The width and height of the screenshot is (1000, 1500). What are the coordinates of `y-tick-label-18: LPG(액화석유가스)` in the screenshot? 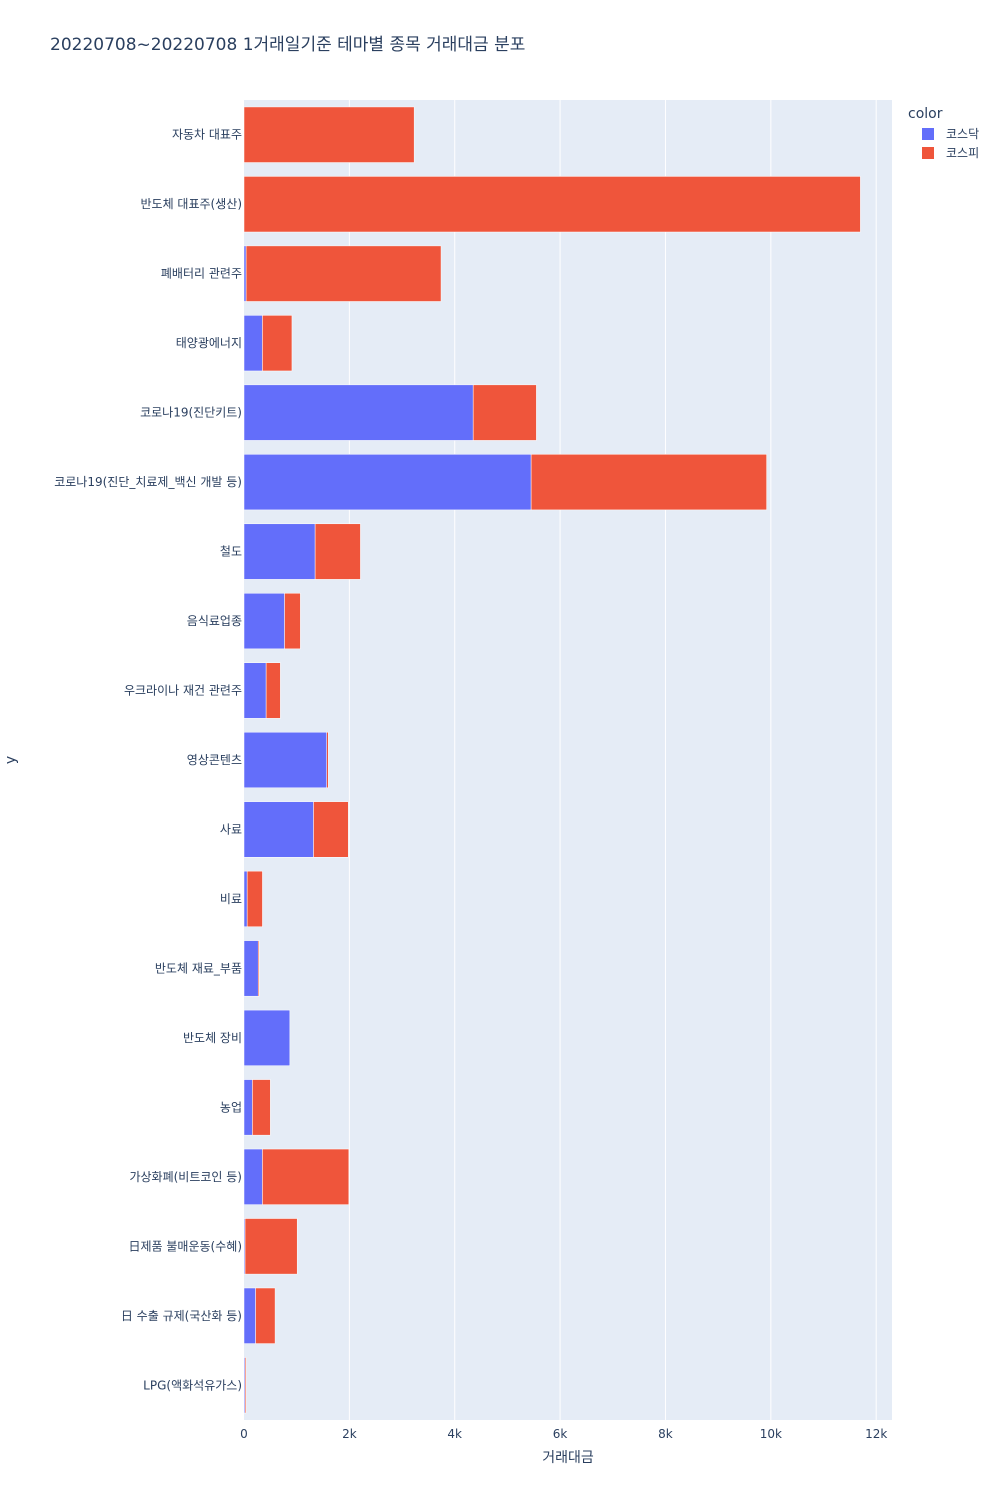 It's located at (192, 1385).